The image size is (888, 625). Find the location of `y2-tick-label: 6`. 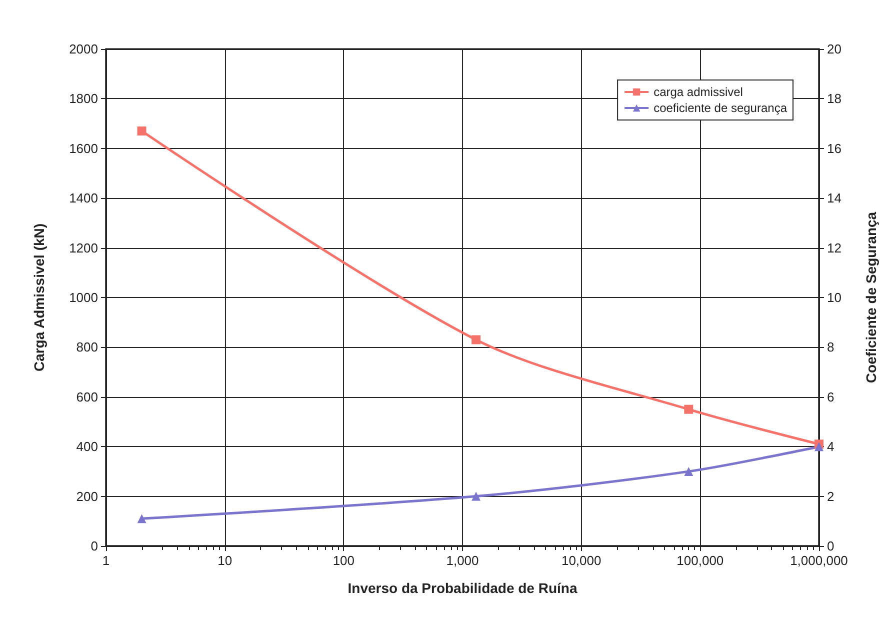

y2-tick-label: 6 is located at coordinates (830, 396).